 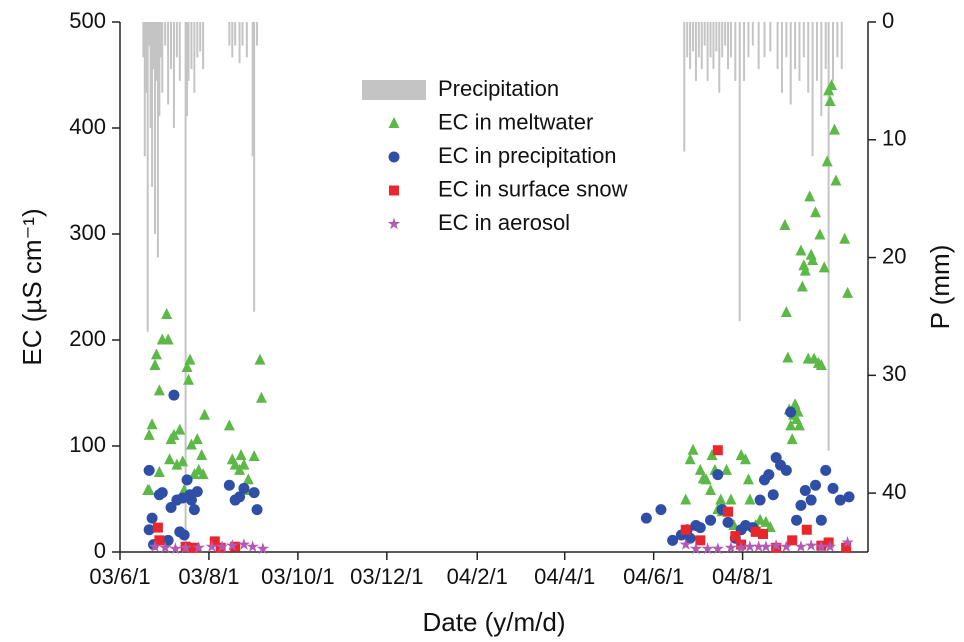 What do you see at coordinates (653, 576) in the screenshot?
I see `x-tick-label: 04/6/1` at bounding box center [653, 576].